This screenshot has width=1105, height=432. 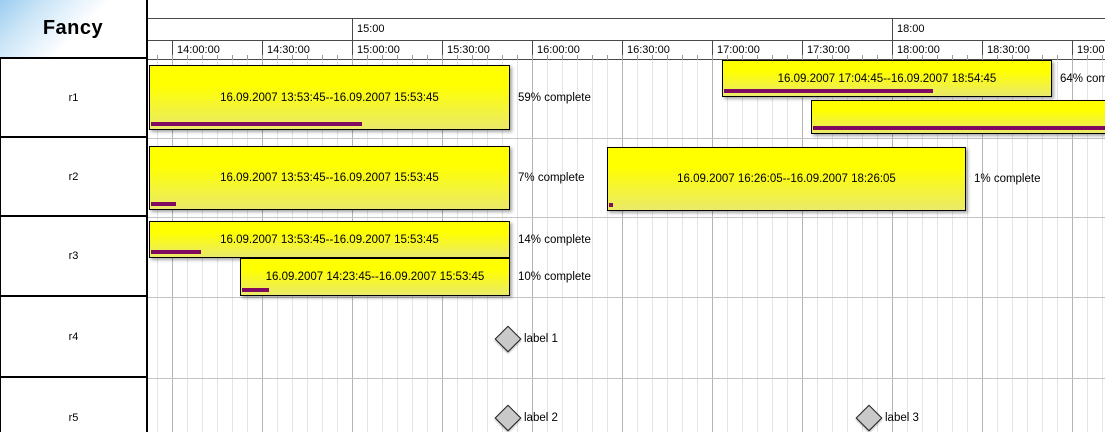 I want to click on milestone-diamond, so click(x=869, y=418).